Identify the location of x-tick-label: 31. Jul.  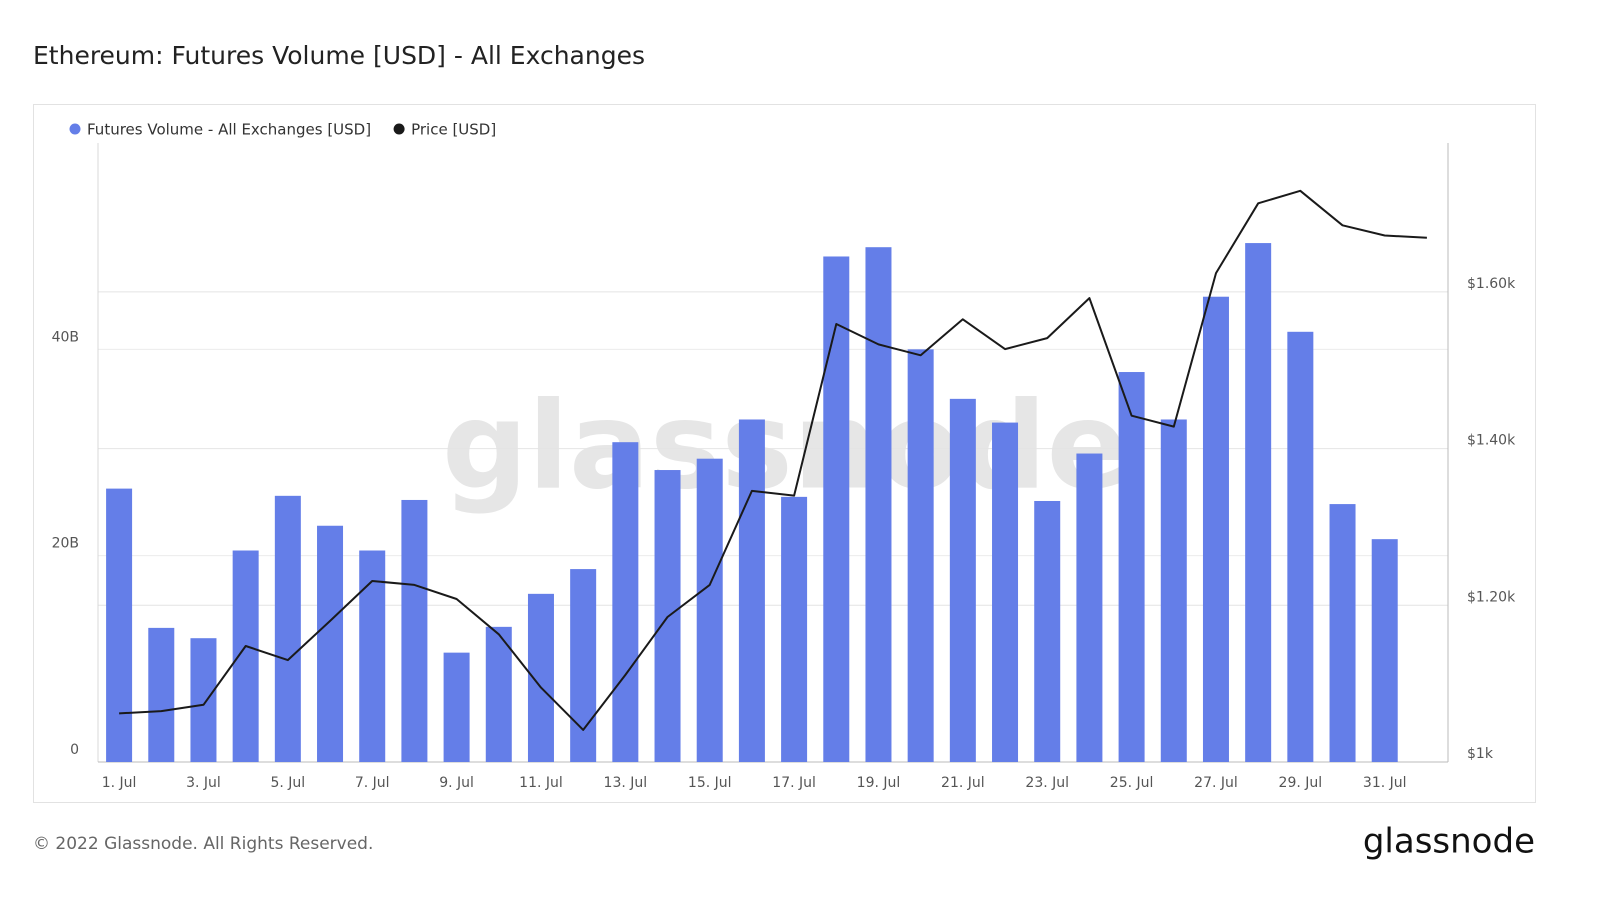
(1385, 783).